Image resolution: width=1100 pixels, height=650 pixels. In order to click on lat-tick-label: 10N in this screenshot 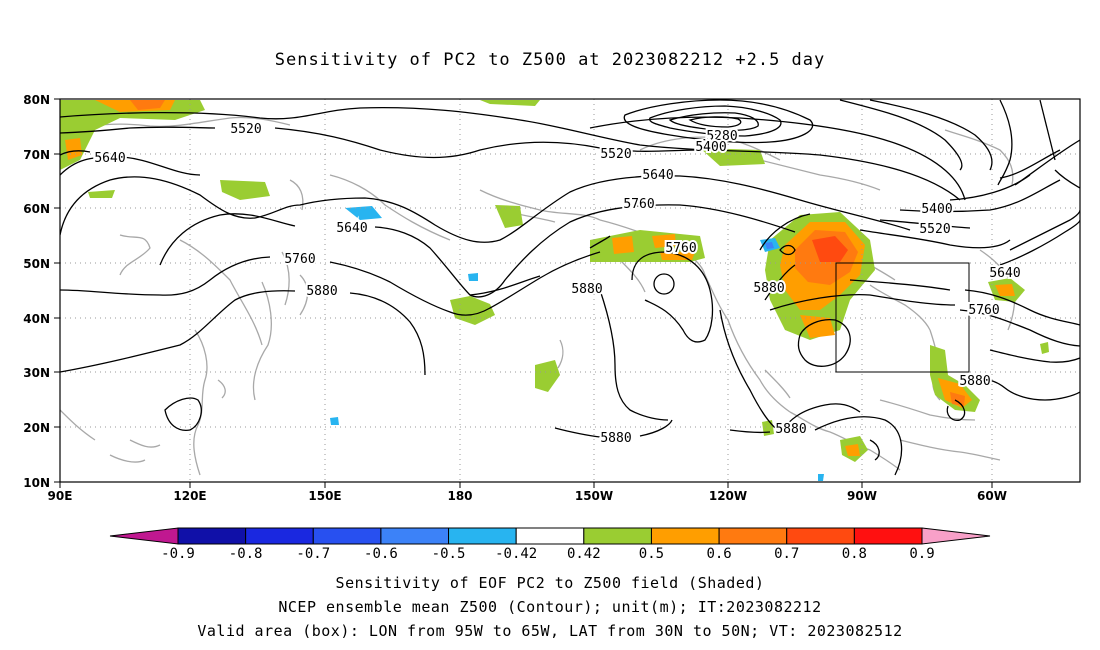, I will do `click(36, 483)`.